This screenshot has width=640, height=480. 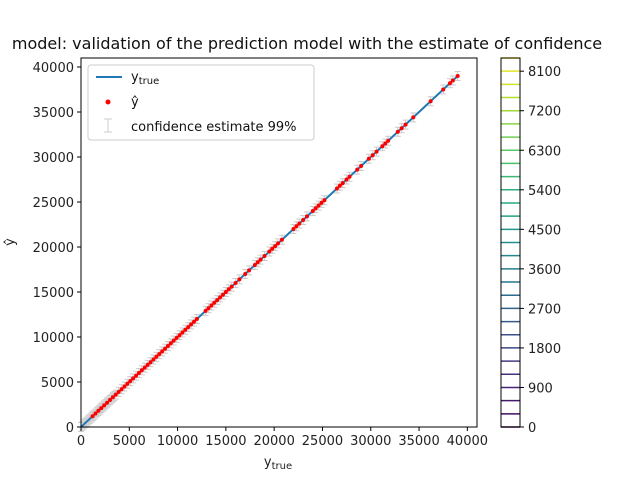 I want to click on y-tick-label: 0, so click(x=70, y=428).